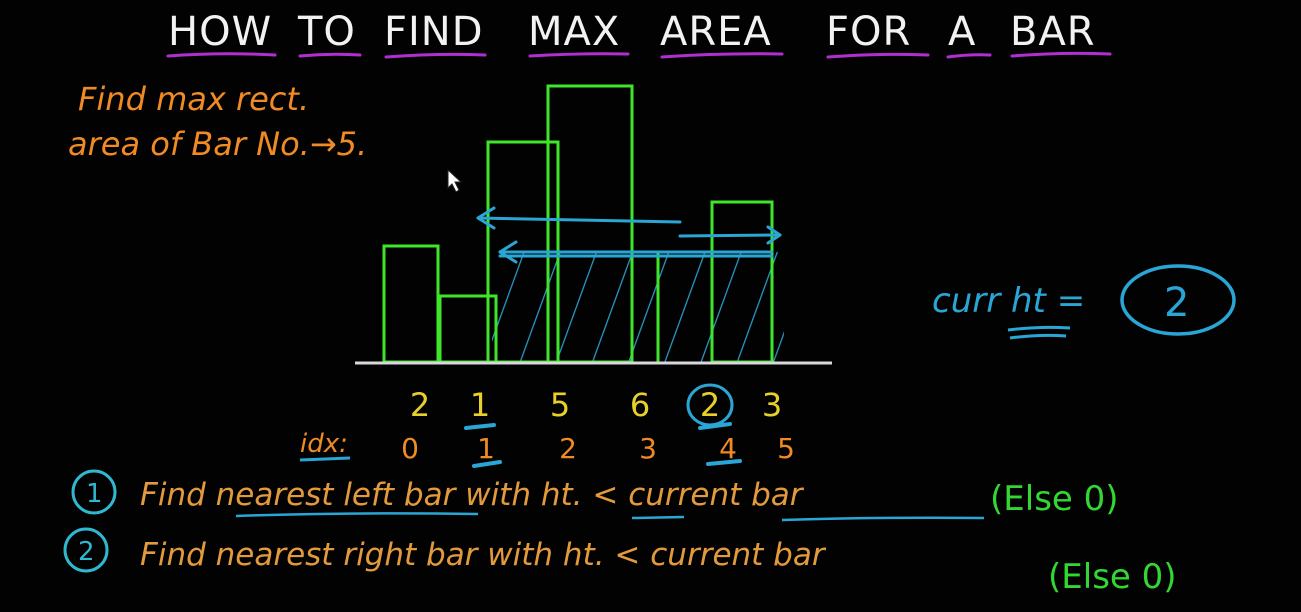 Image resolution: width=1301 pixels, height=612 pixels. Describe the element at coordinates (786, 448) in the screenshot. I see `index-label-5: 5` at that location.